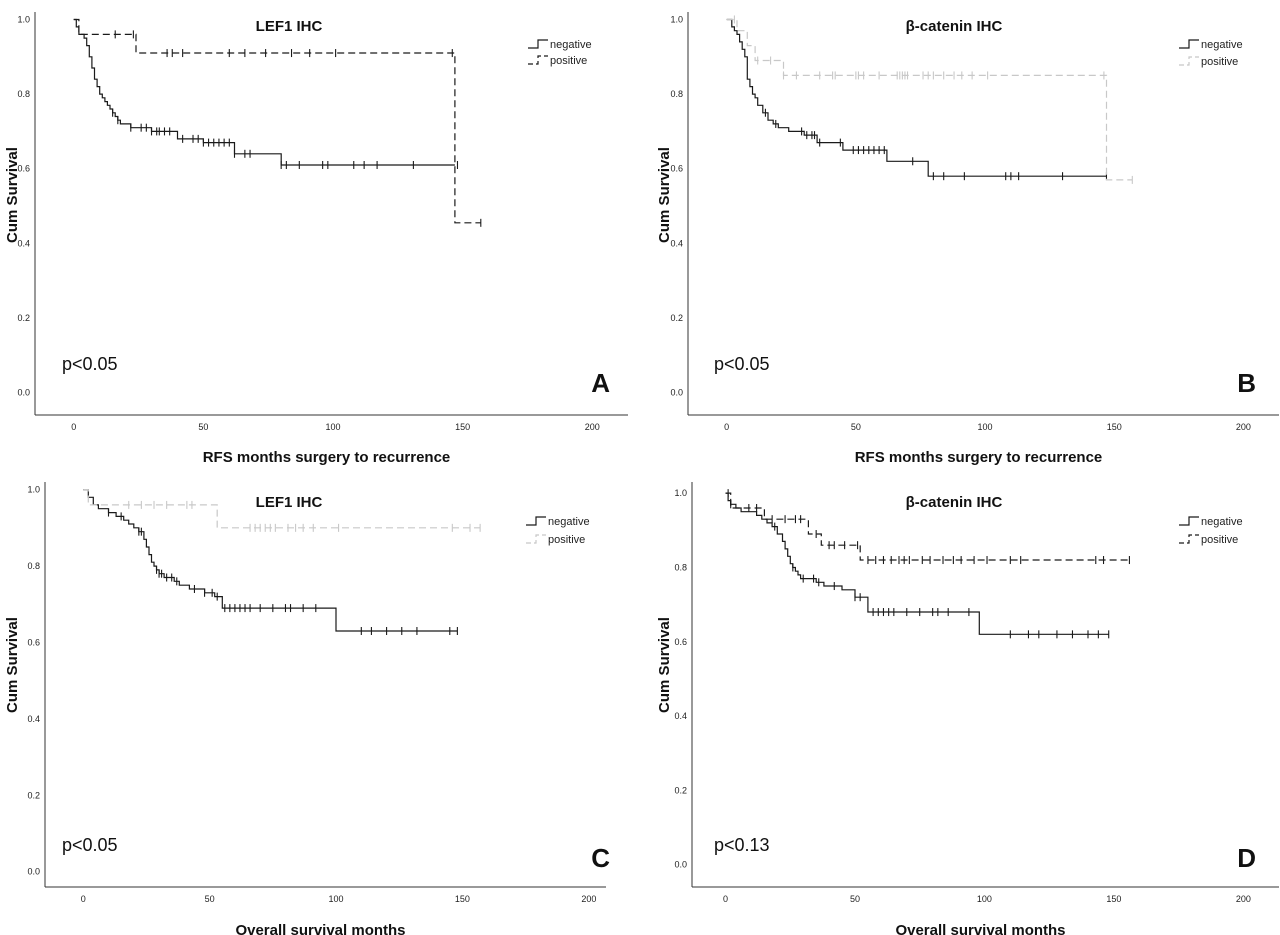 The width and height of the screenshot is (1280, 935). What do you see at coordinates (1246, 383) in the screenshot?
I see `panel-letter: B` at bounding box center [1246, 383].